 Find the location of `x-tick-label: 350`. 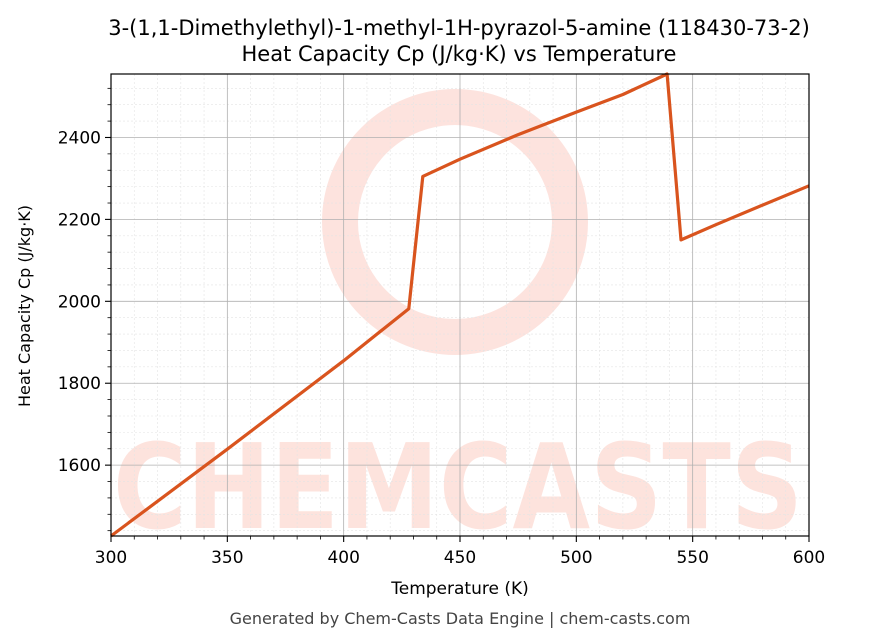

x-tick-label: 350 is located at coordinates (227, 558).